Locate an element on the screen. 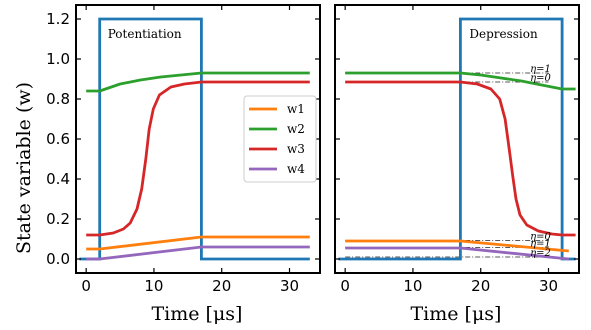 The image size is (591, 330). y-tick-label: 0.2 is located at coordinates (58, 219).